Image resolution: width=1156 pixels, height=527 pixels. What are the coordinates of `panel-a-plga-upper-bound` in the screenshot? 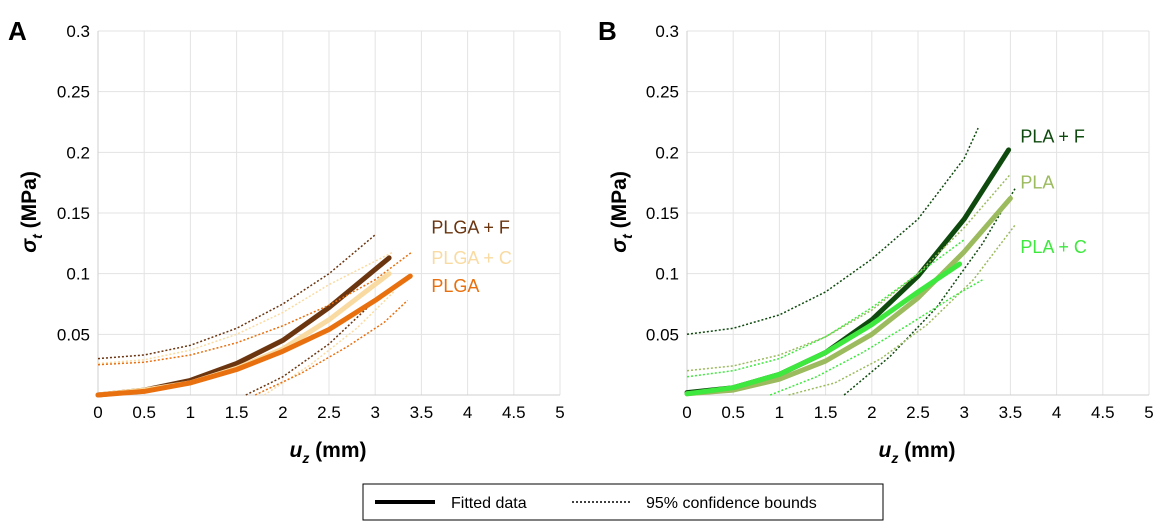 It's located at (255, 308).